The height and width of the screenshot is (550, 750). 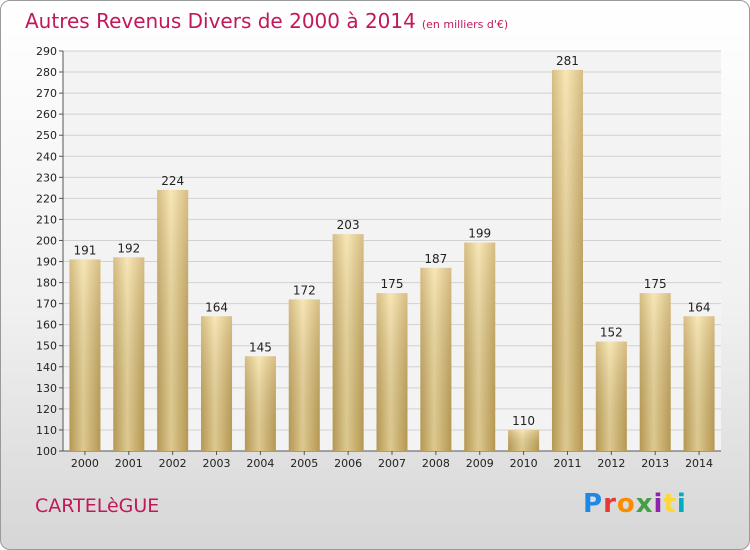 I want to click on y-tick-label: 210, so click(x=46, y=219).